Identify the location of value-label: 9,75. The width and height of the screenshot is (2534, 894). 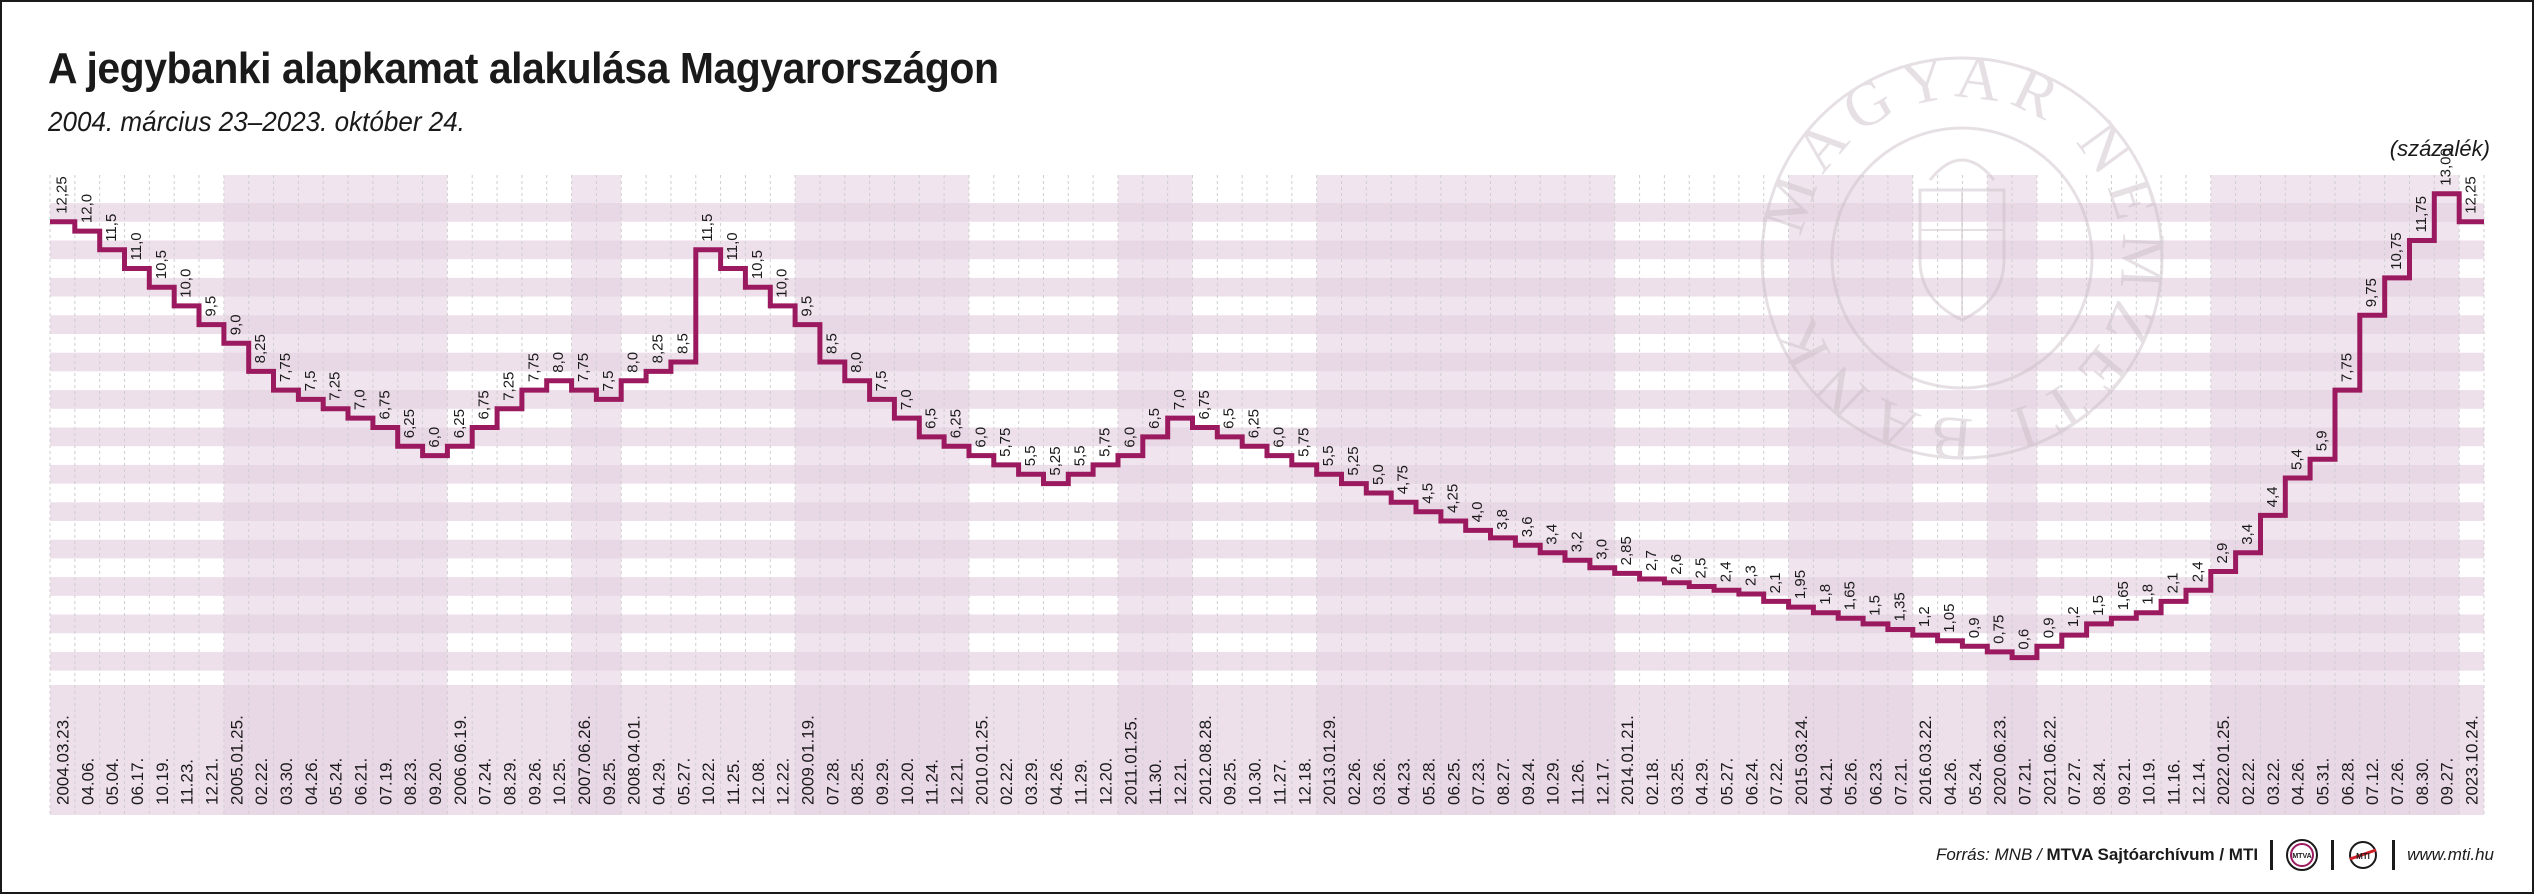
(2371, 292).